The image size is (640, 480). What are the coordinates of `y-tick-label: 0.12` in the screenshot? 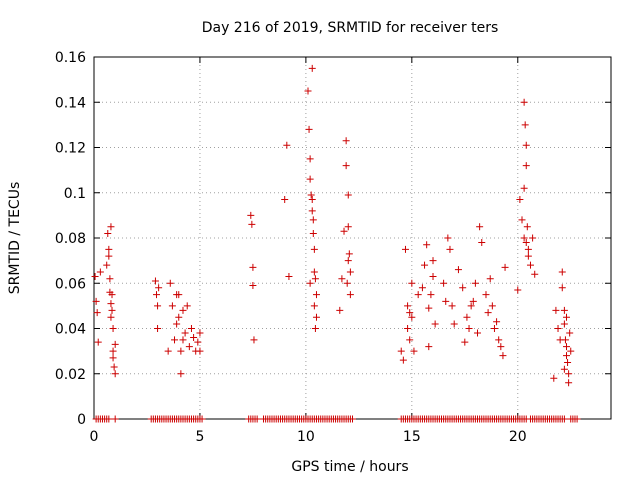 It's located at (70, 149).